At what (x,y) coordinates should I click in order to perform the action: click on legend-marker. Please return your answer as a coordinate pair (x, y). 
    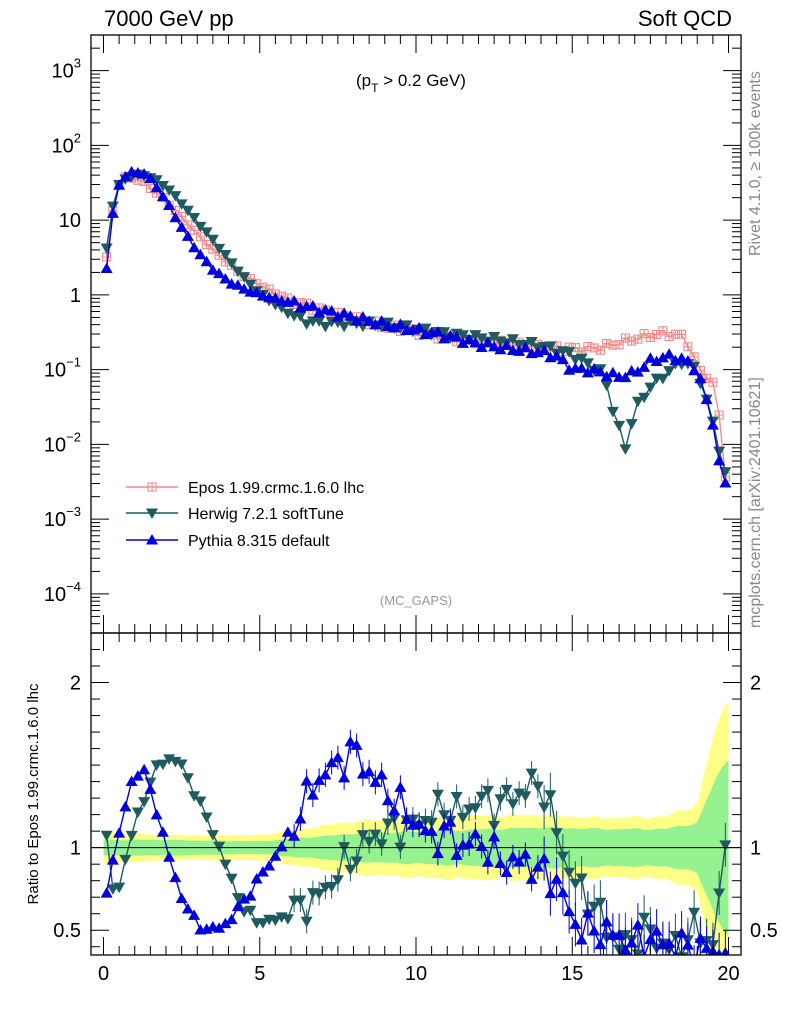
    Looking at the image, I should click on (152, 539).